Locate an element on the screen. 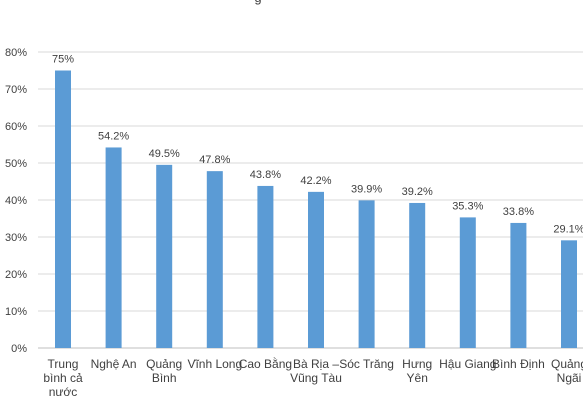  y-tick-label: 0% is located at coordinates (19, 349).